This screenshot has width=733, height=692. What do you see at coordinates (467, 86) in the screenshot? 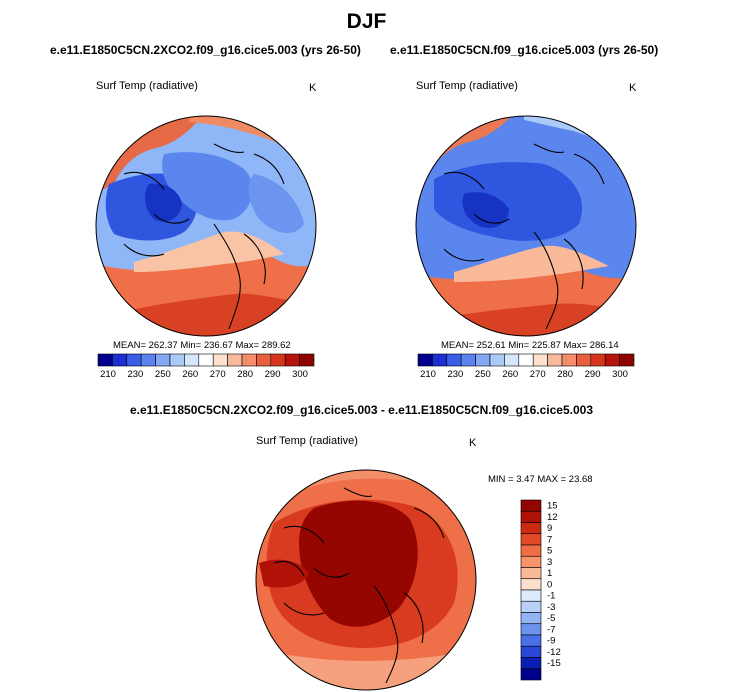
I see `panel-2-variable: Surf Temp (radiative)` at bounding box center [467, 86].